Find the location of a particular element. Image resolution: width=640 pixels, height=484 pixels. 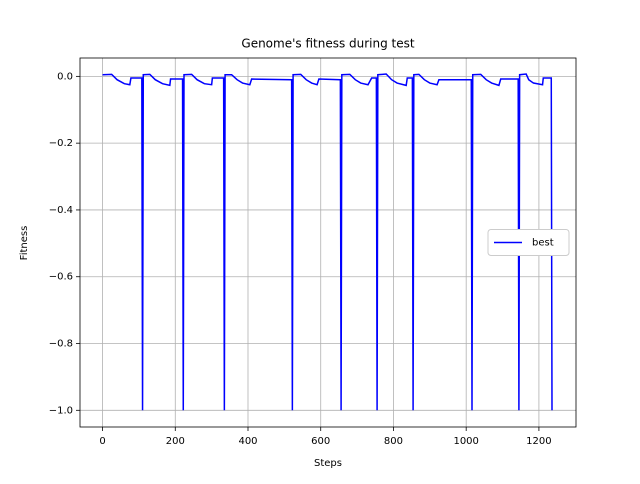

y-tick-label: −1.0 is located at coordinates (61, 410).